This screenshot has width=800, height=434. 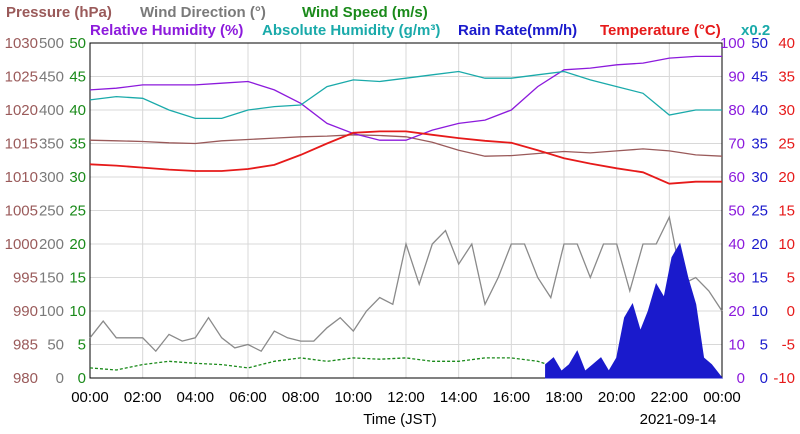 I want to click on y-tick-label: 990, so click(x=25, y=311).